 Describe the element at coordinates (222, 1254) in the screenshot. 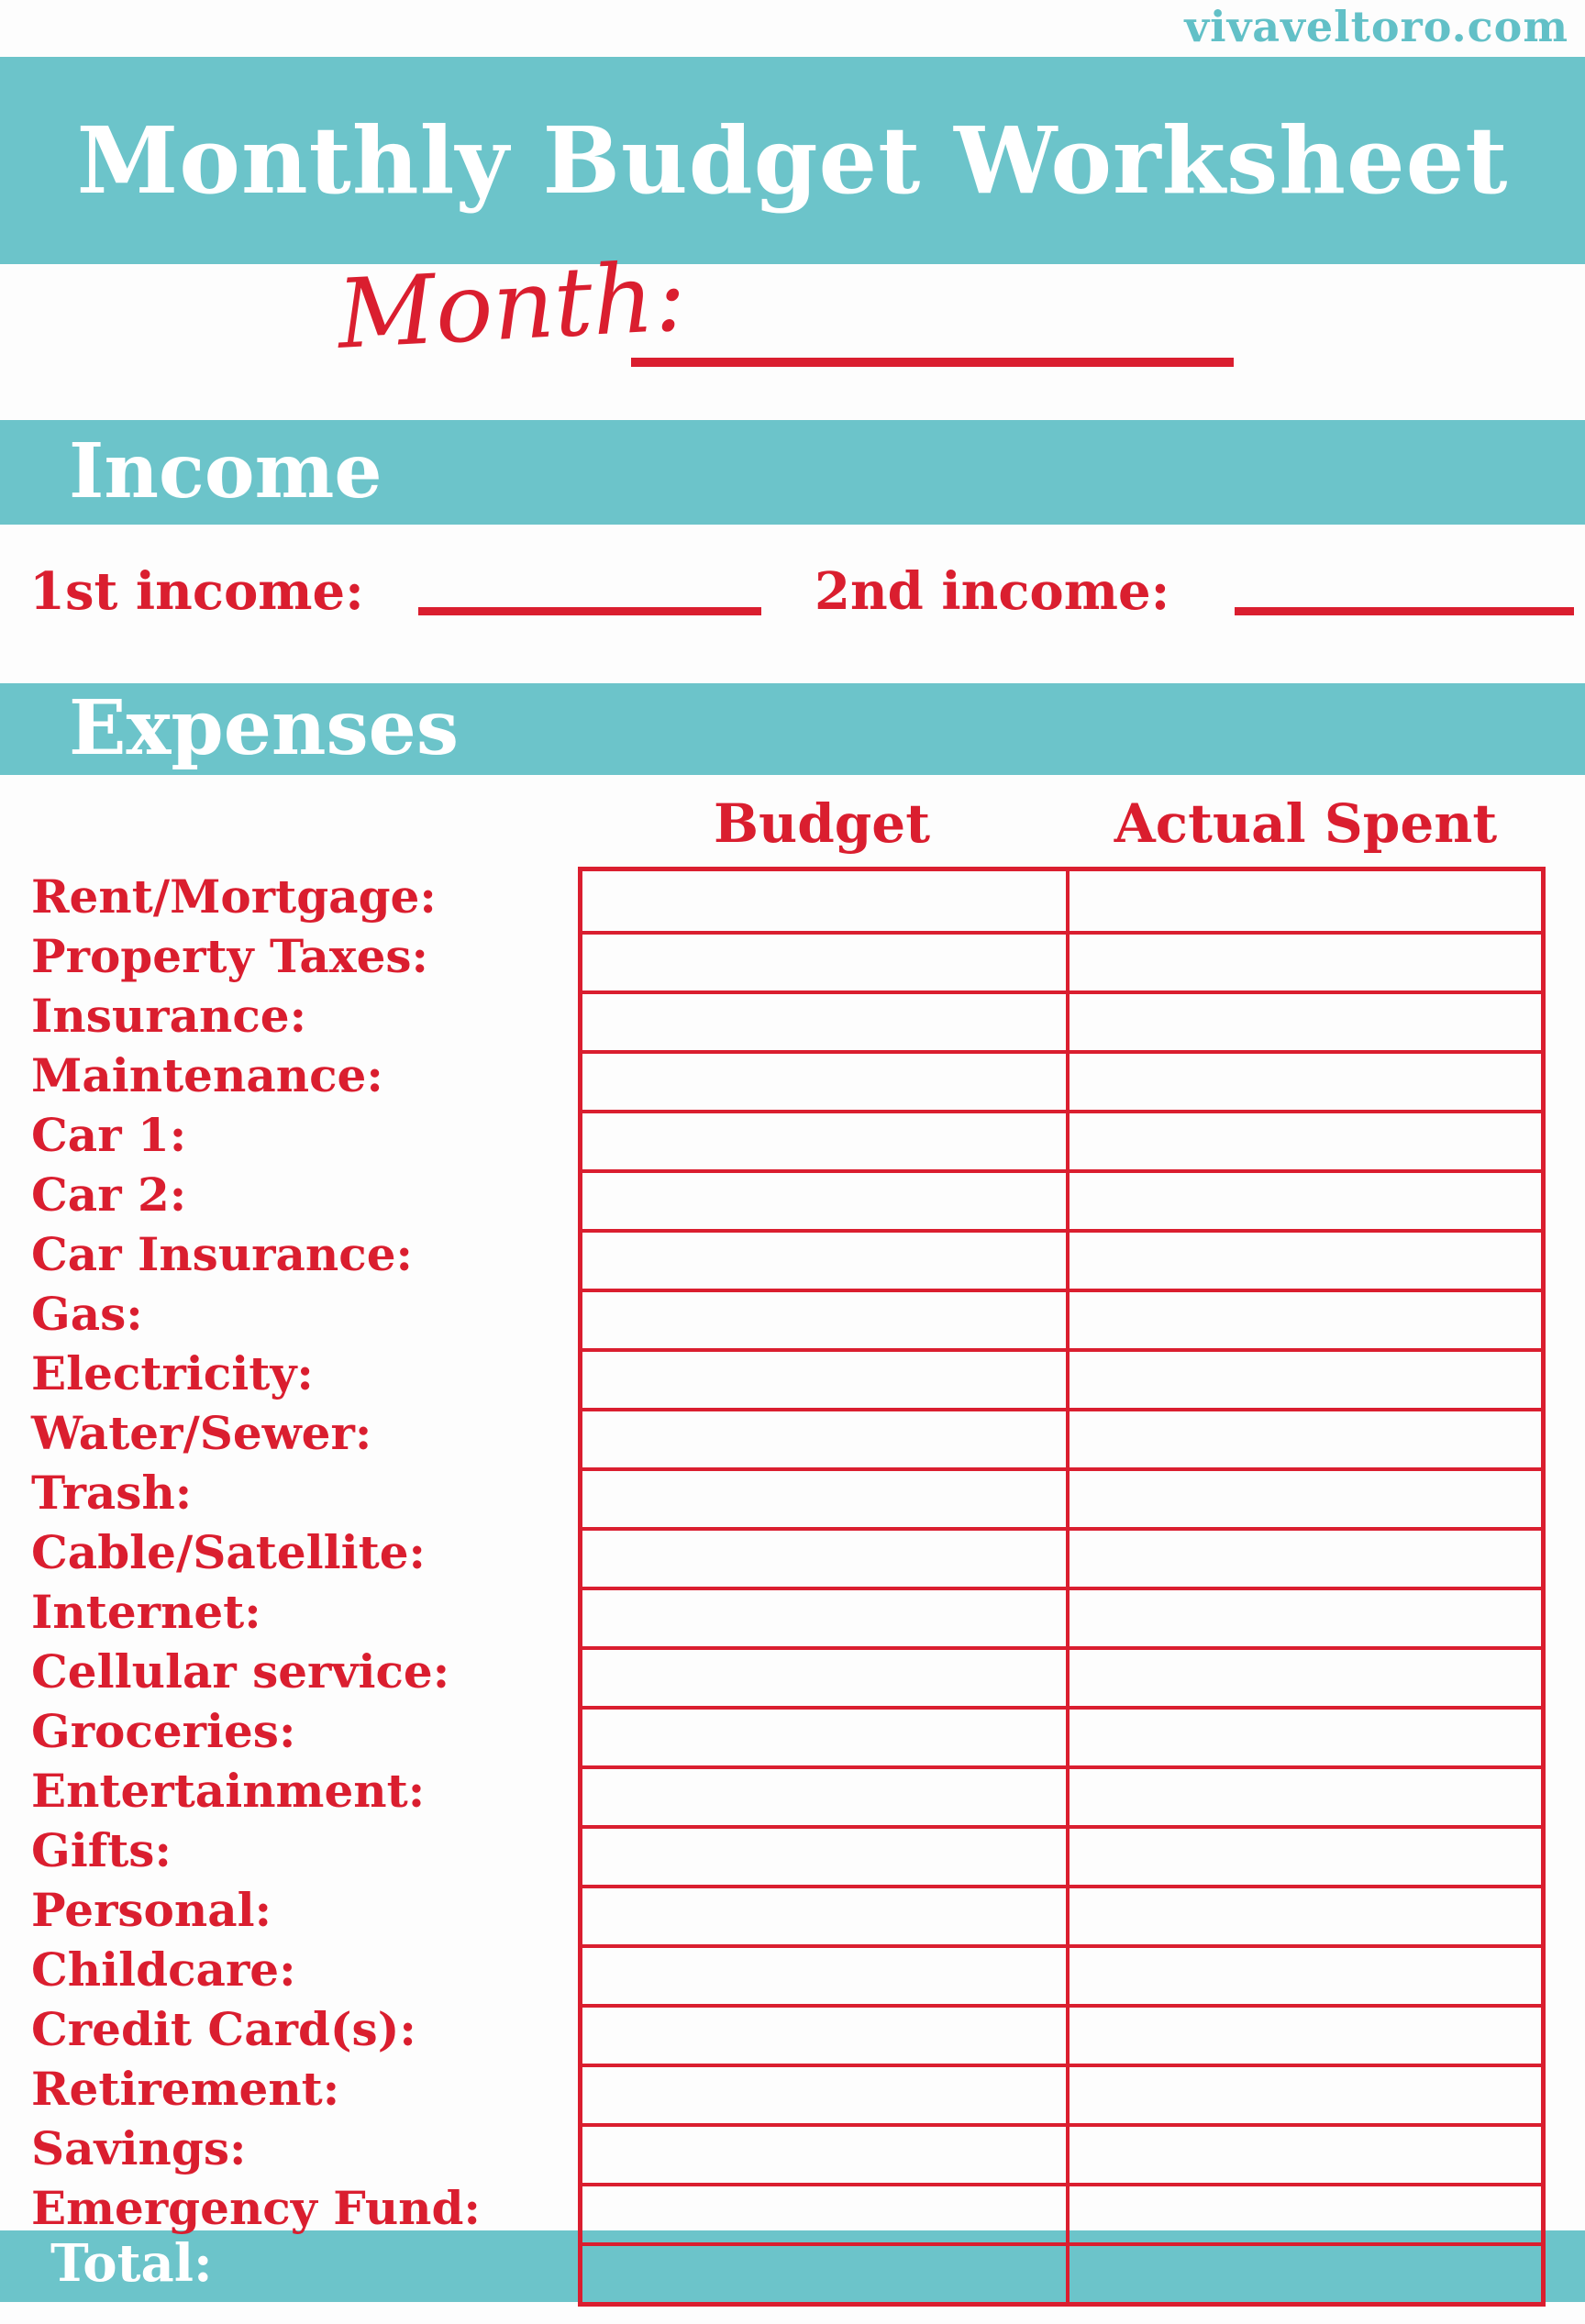

I see `expense-row-label: Car Insurance:` at that location.